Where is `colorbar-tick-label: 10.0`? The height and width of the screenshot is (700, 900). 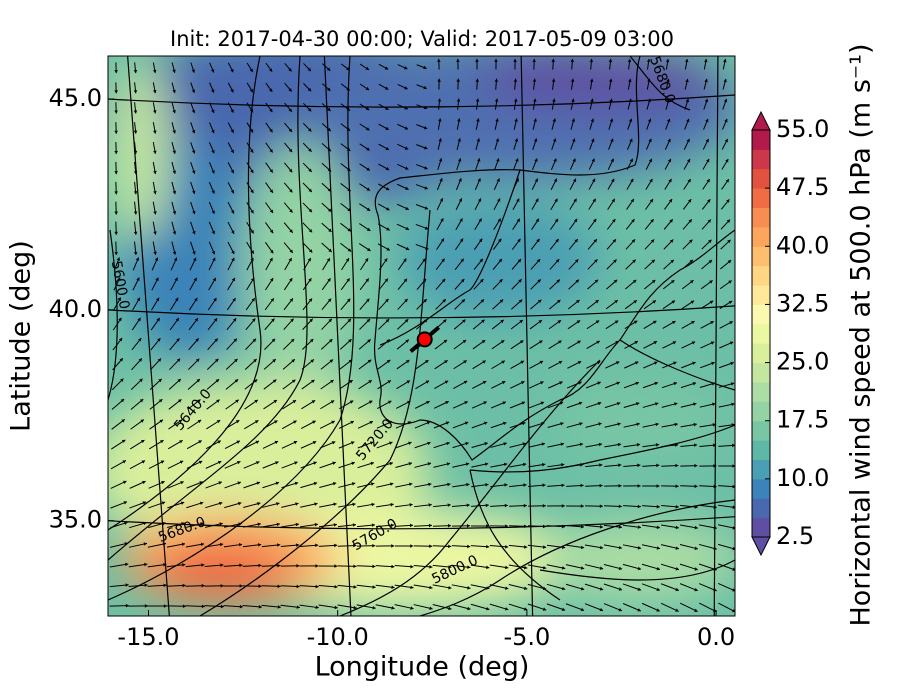 colorbar-tick-label: 10.0 is located at coordinates (802, 478).